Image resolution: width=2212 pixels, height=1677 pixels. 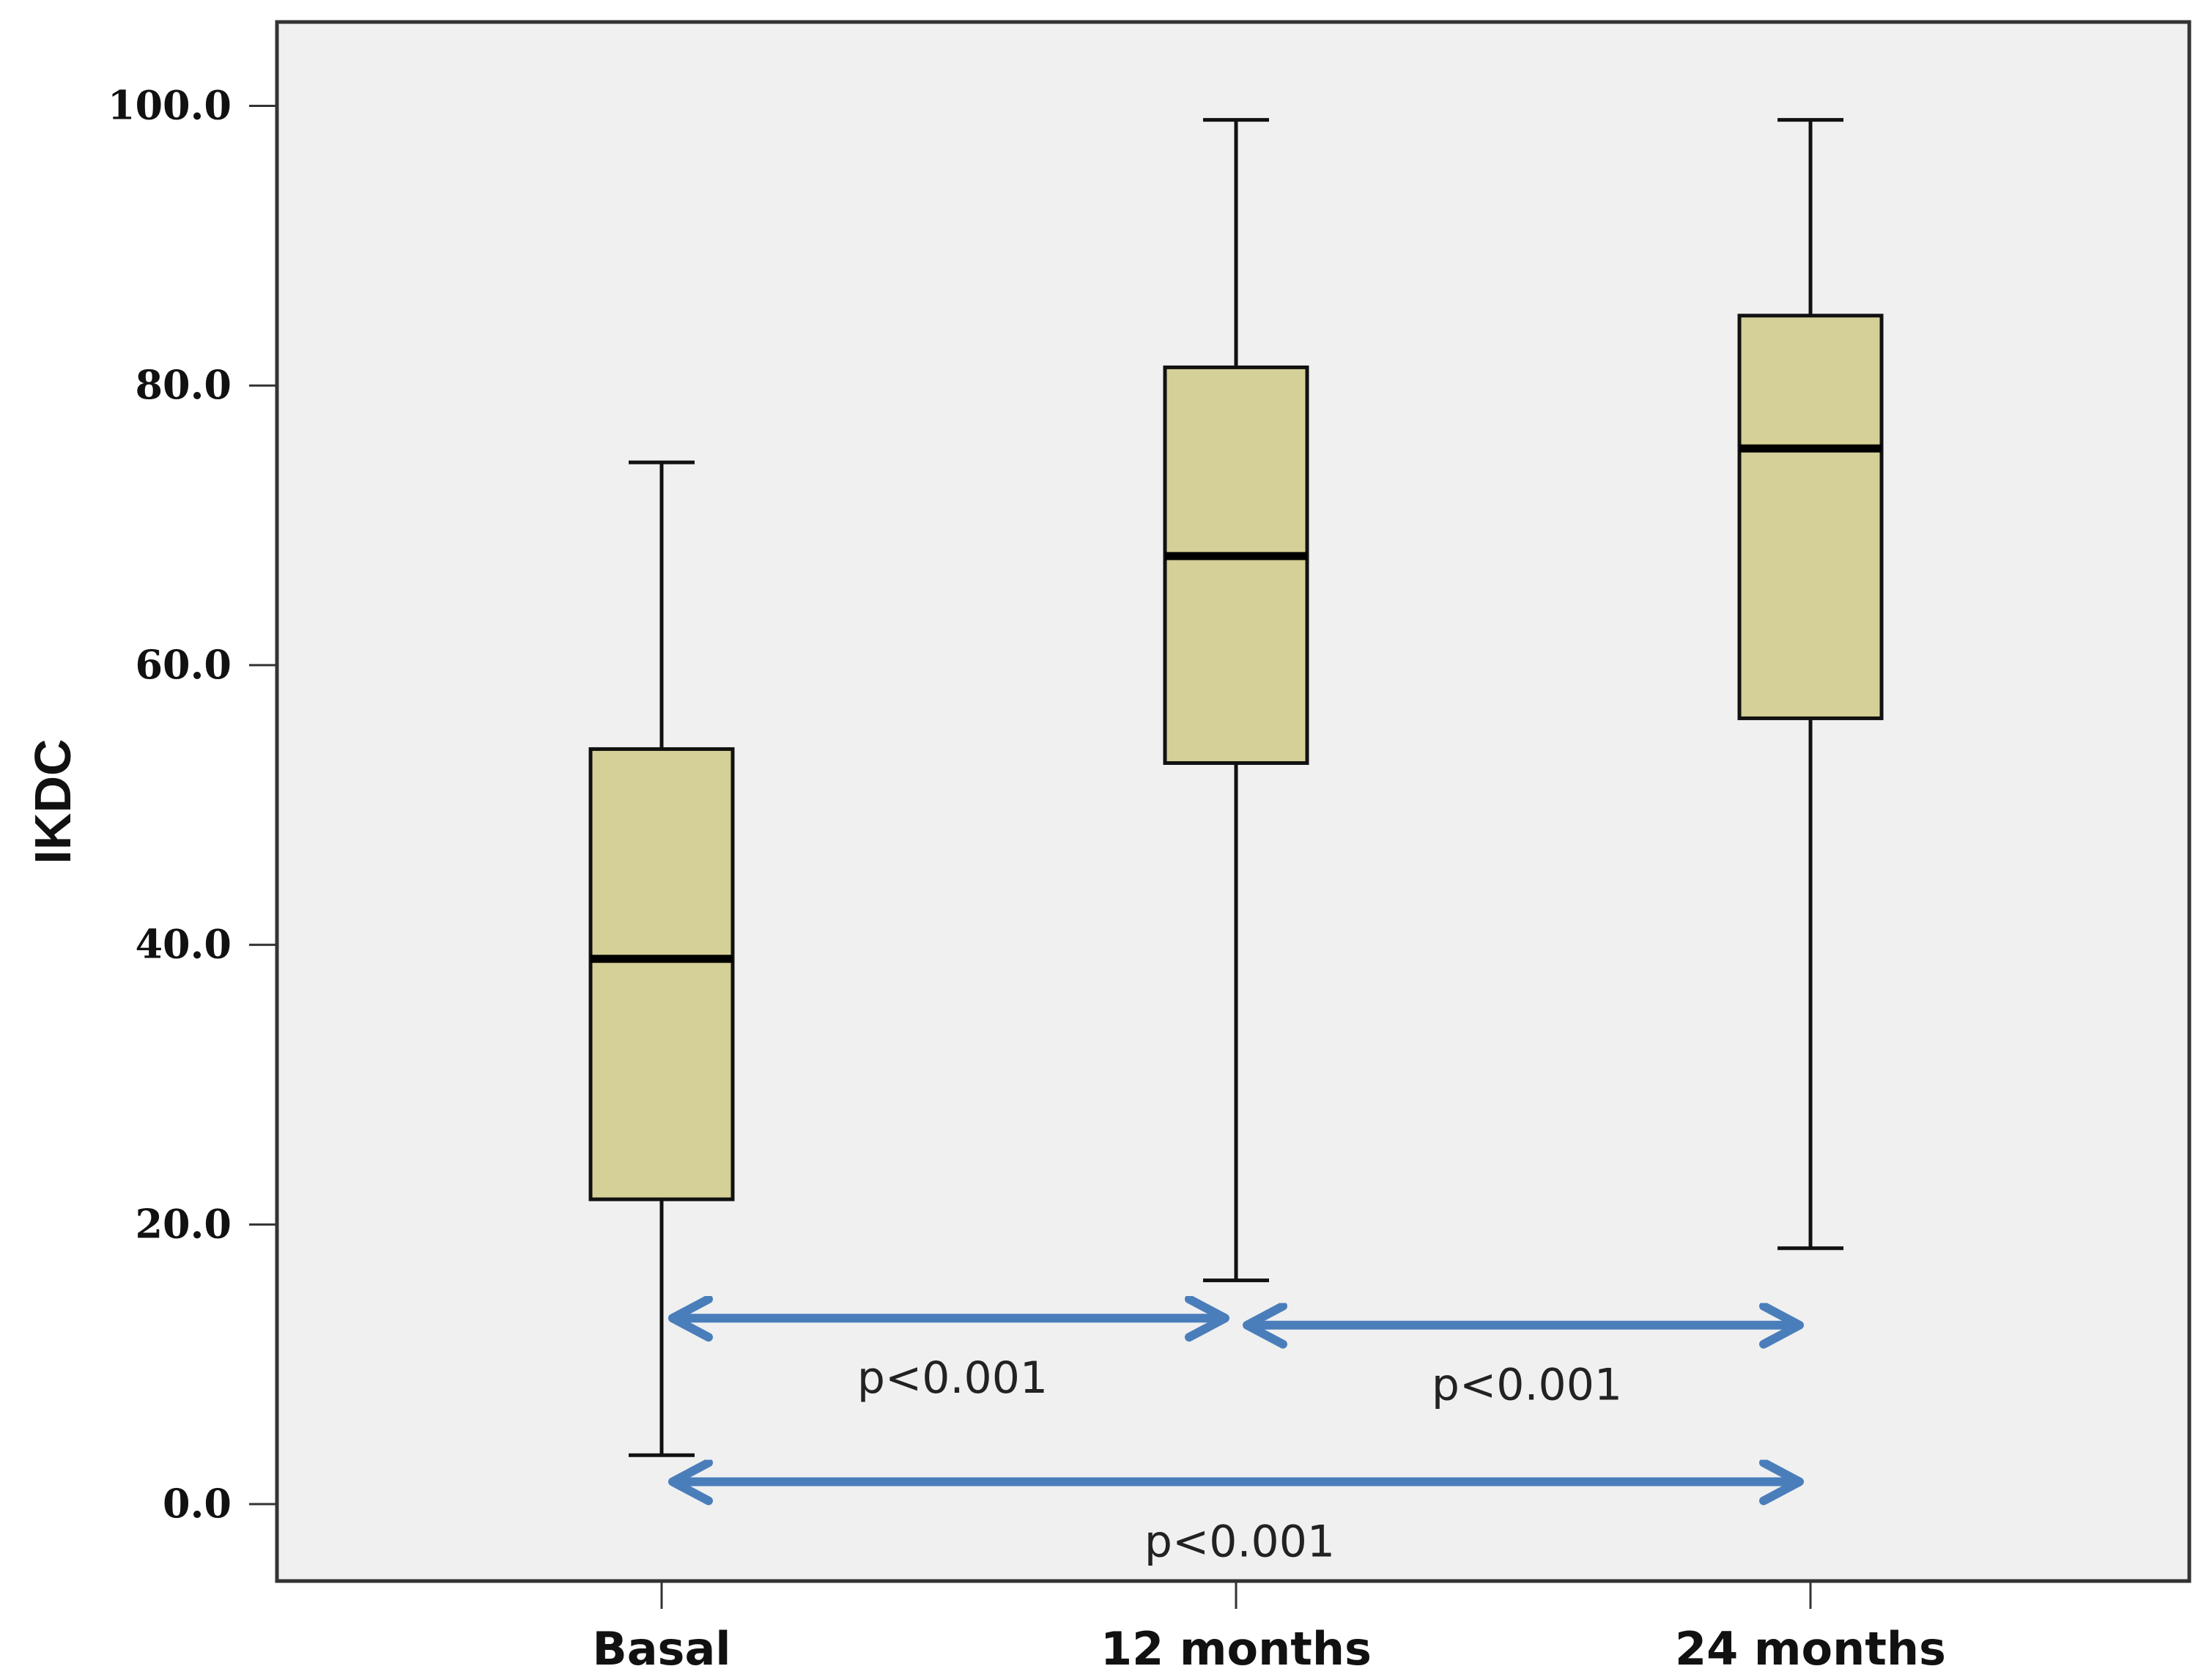 I want to click on x-category-label: Basal, so click(x=661, y=1649).